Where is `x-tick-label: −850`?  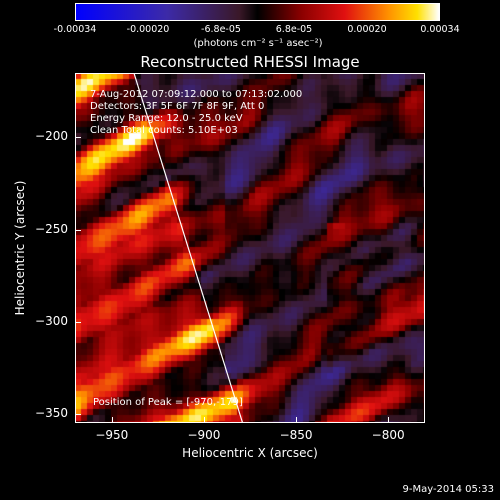 x-tick-label: −850 is located at coordinates (296, 435).